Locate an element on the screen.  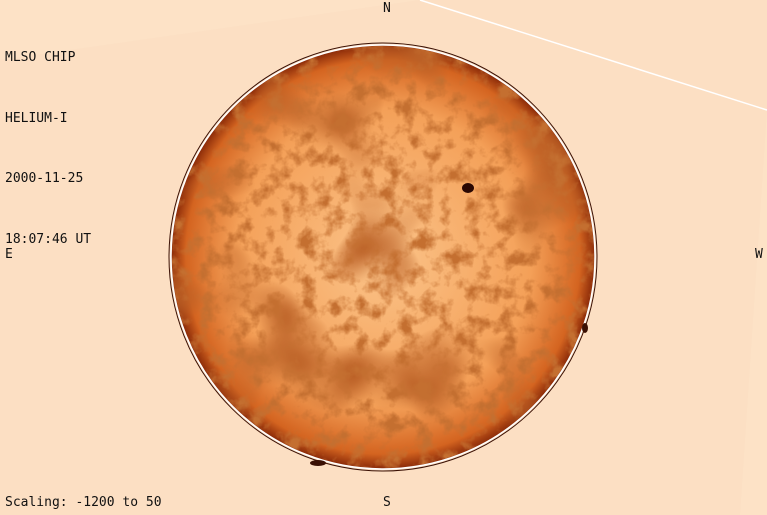
instrument-label: MLSO CHIP is located at coordinates (40, 57).